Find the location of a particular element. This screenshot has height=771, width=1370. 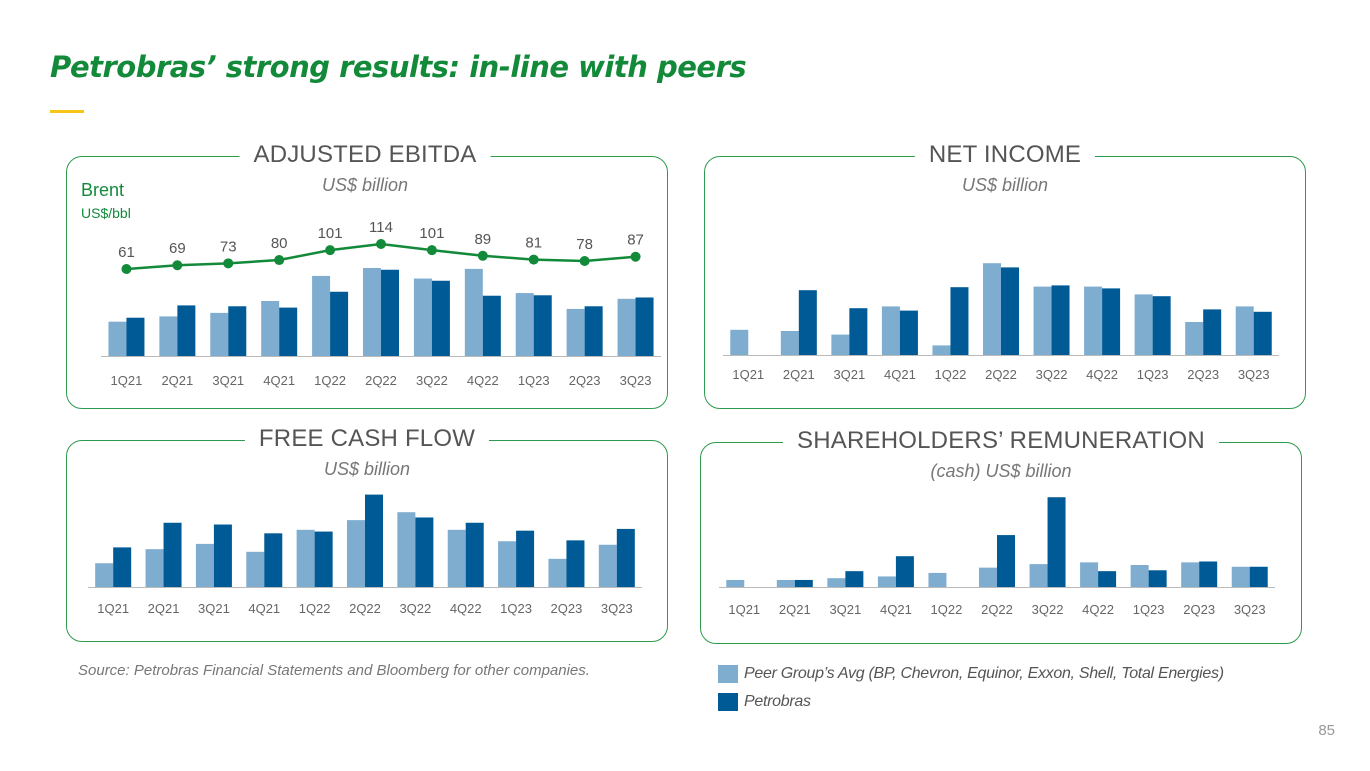

bar-petrobras-1q21 is located at coordinates (122, 567).